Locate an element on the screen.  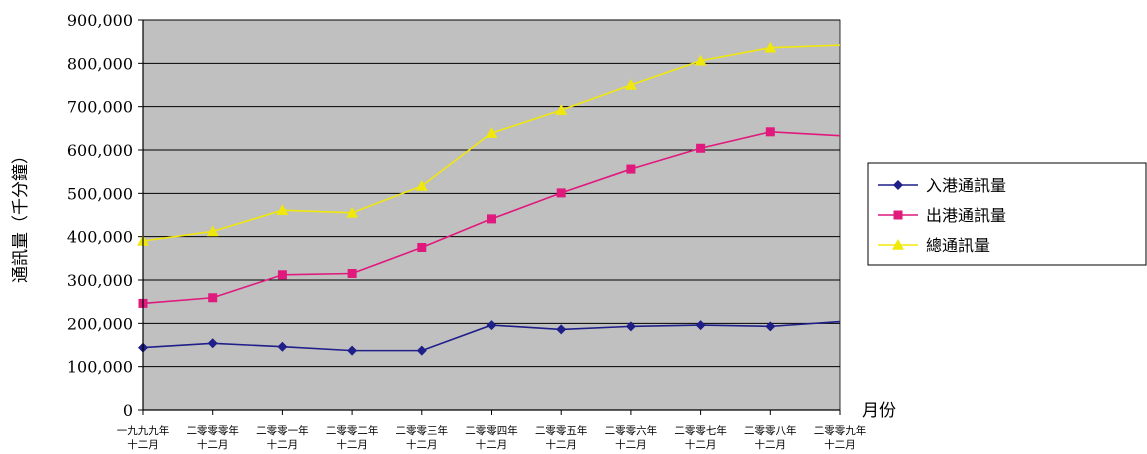
x-tick-label: 二零零九年十二月 is located at coordinates (840, 437).